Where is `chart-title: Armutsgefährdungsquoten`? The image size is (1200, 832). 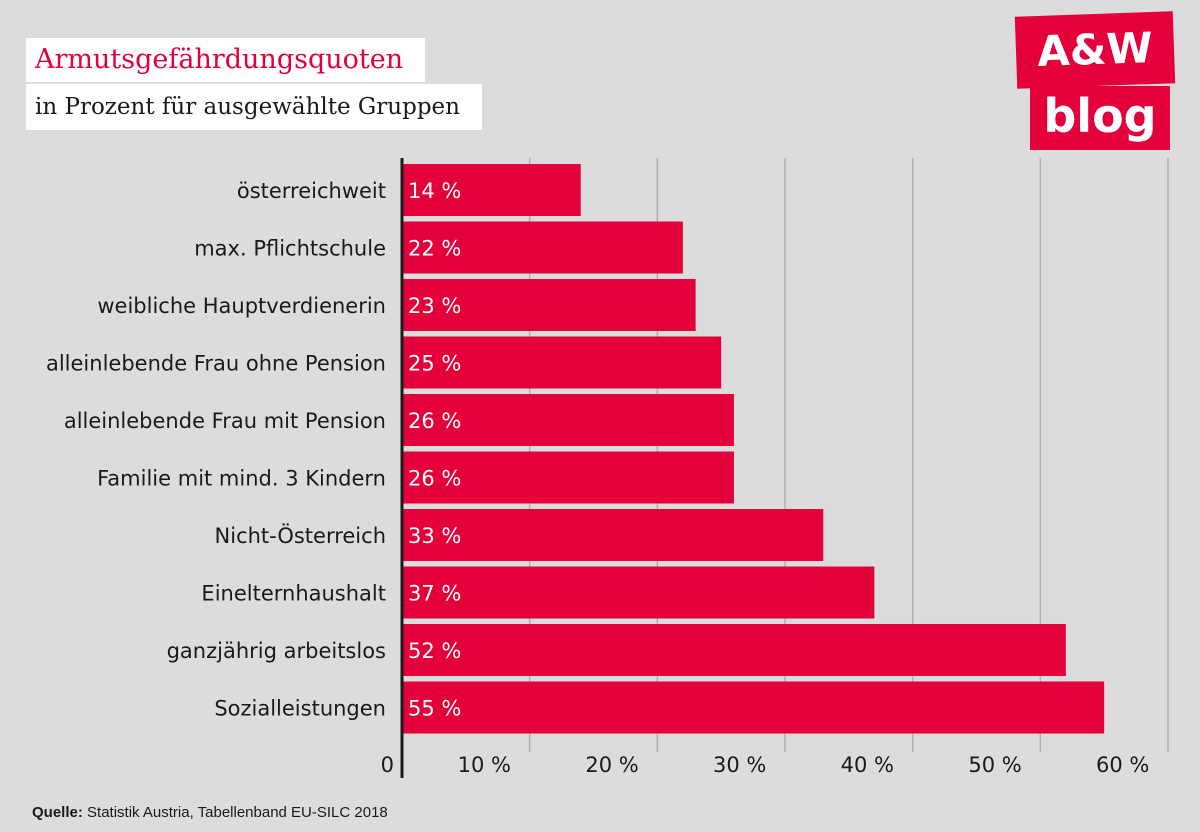 chart-title: Armutsgefährdungsquoten is located at coordinates (219, 59).